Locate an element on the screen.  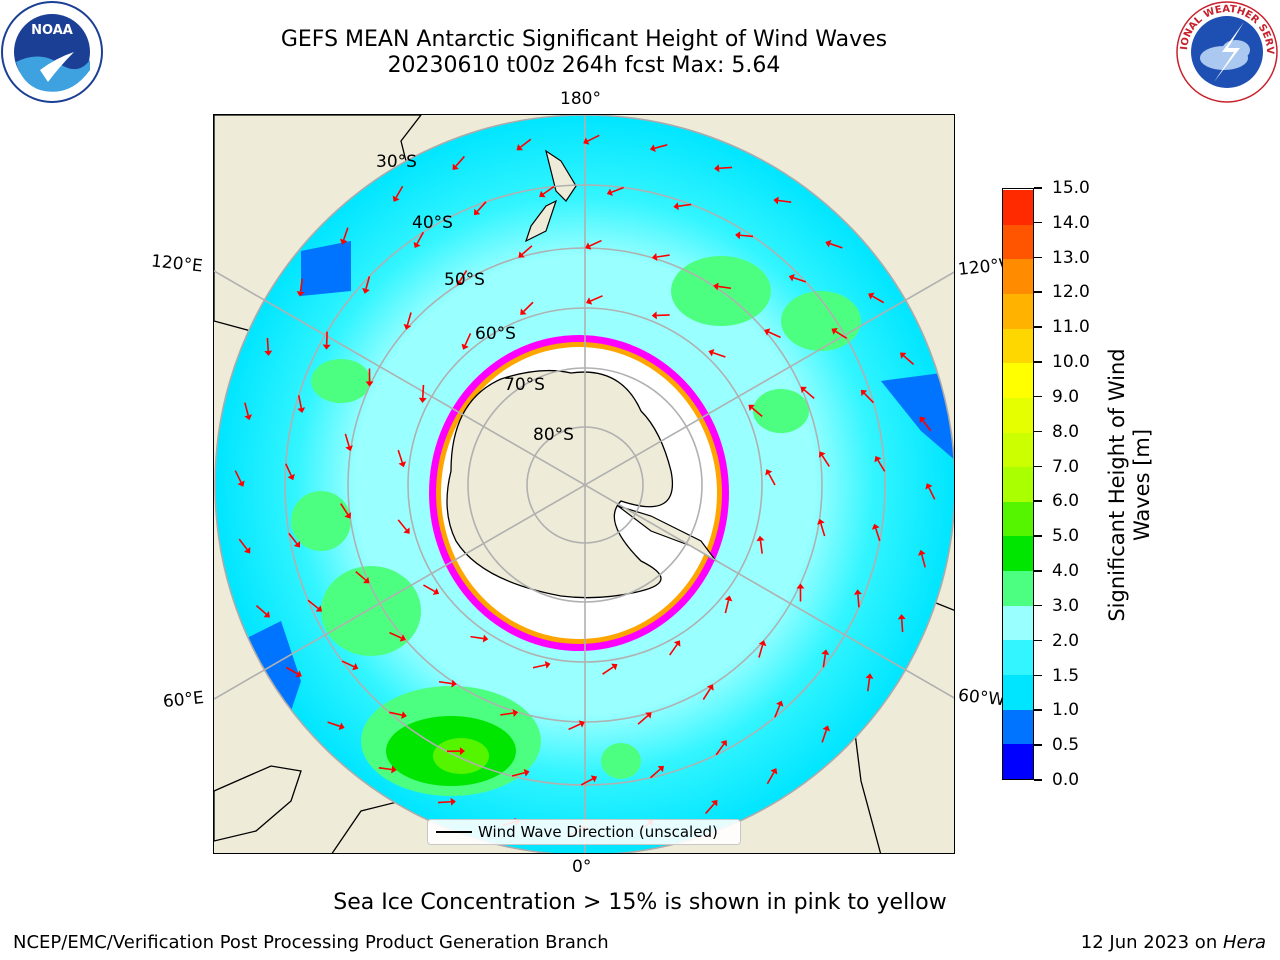
colorbar-tick-label: 0.0 is located at coordinates (1066, 780).